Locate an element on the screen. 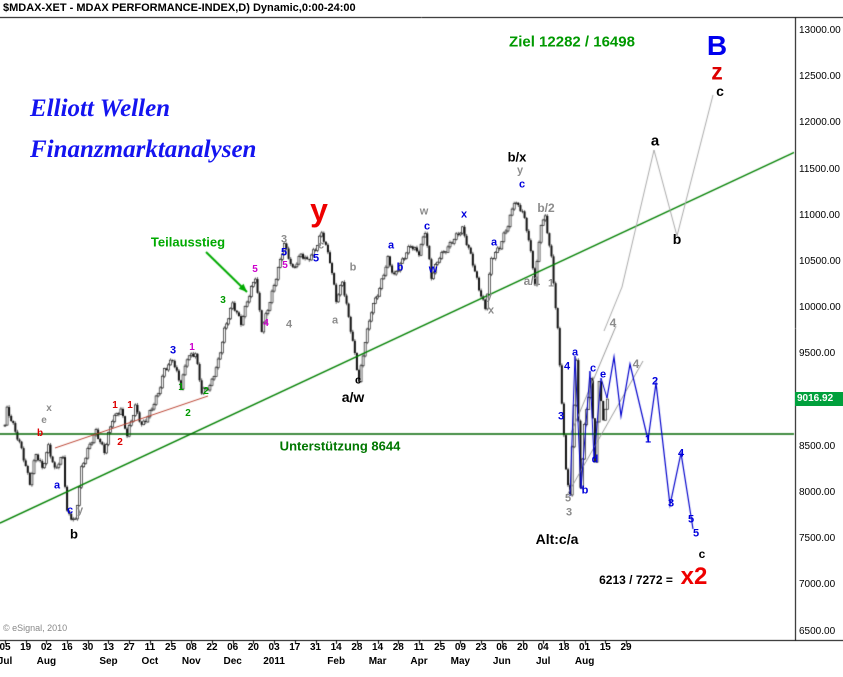 The height and width of the screenshot is (677, 843). x-axis-day-tick: 27 is located at coordinates (129, 647).